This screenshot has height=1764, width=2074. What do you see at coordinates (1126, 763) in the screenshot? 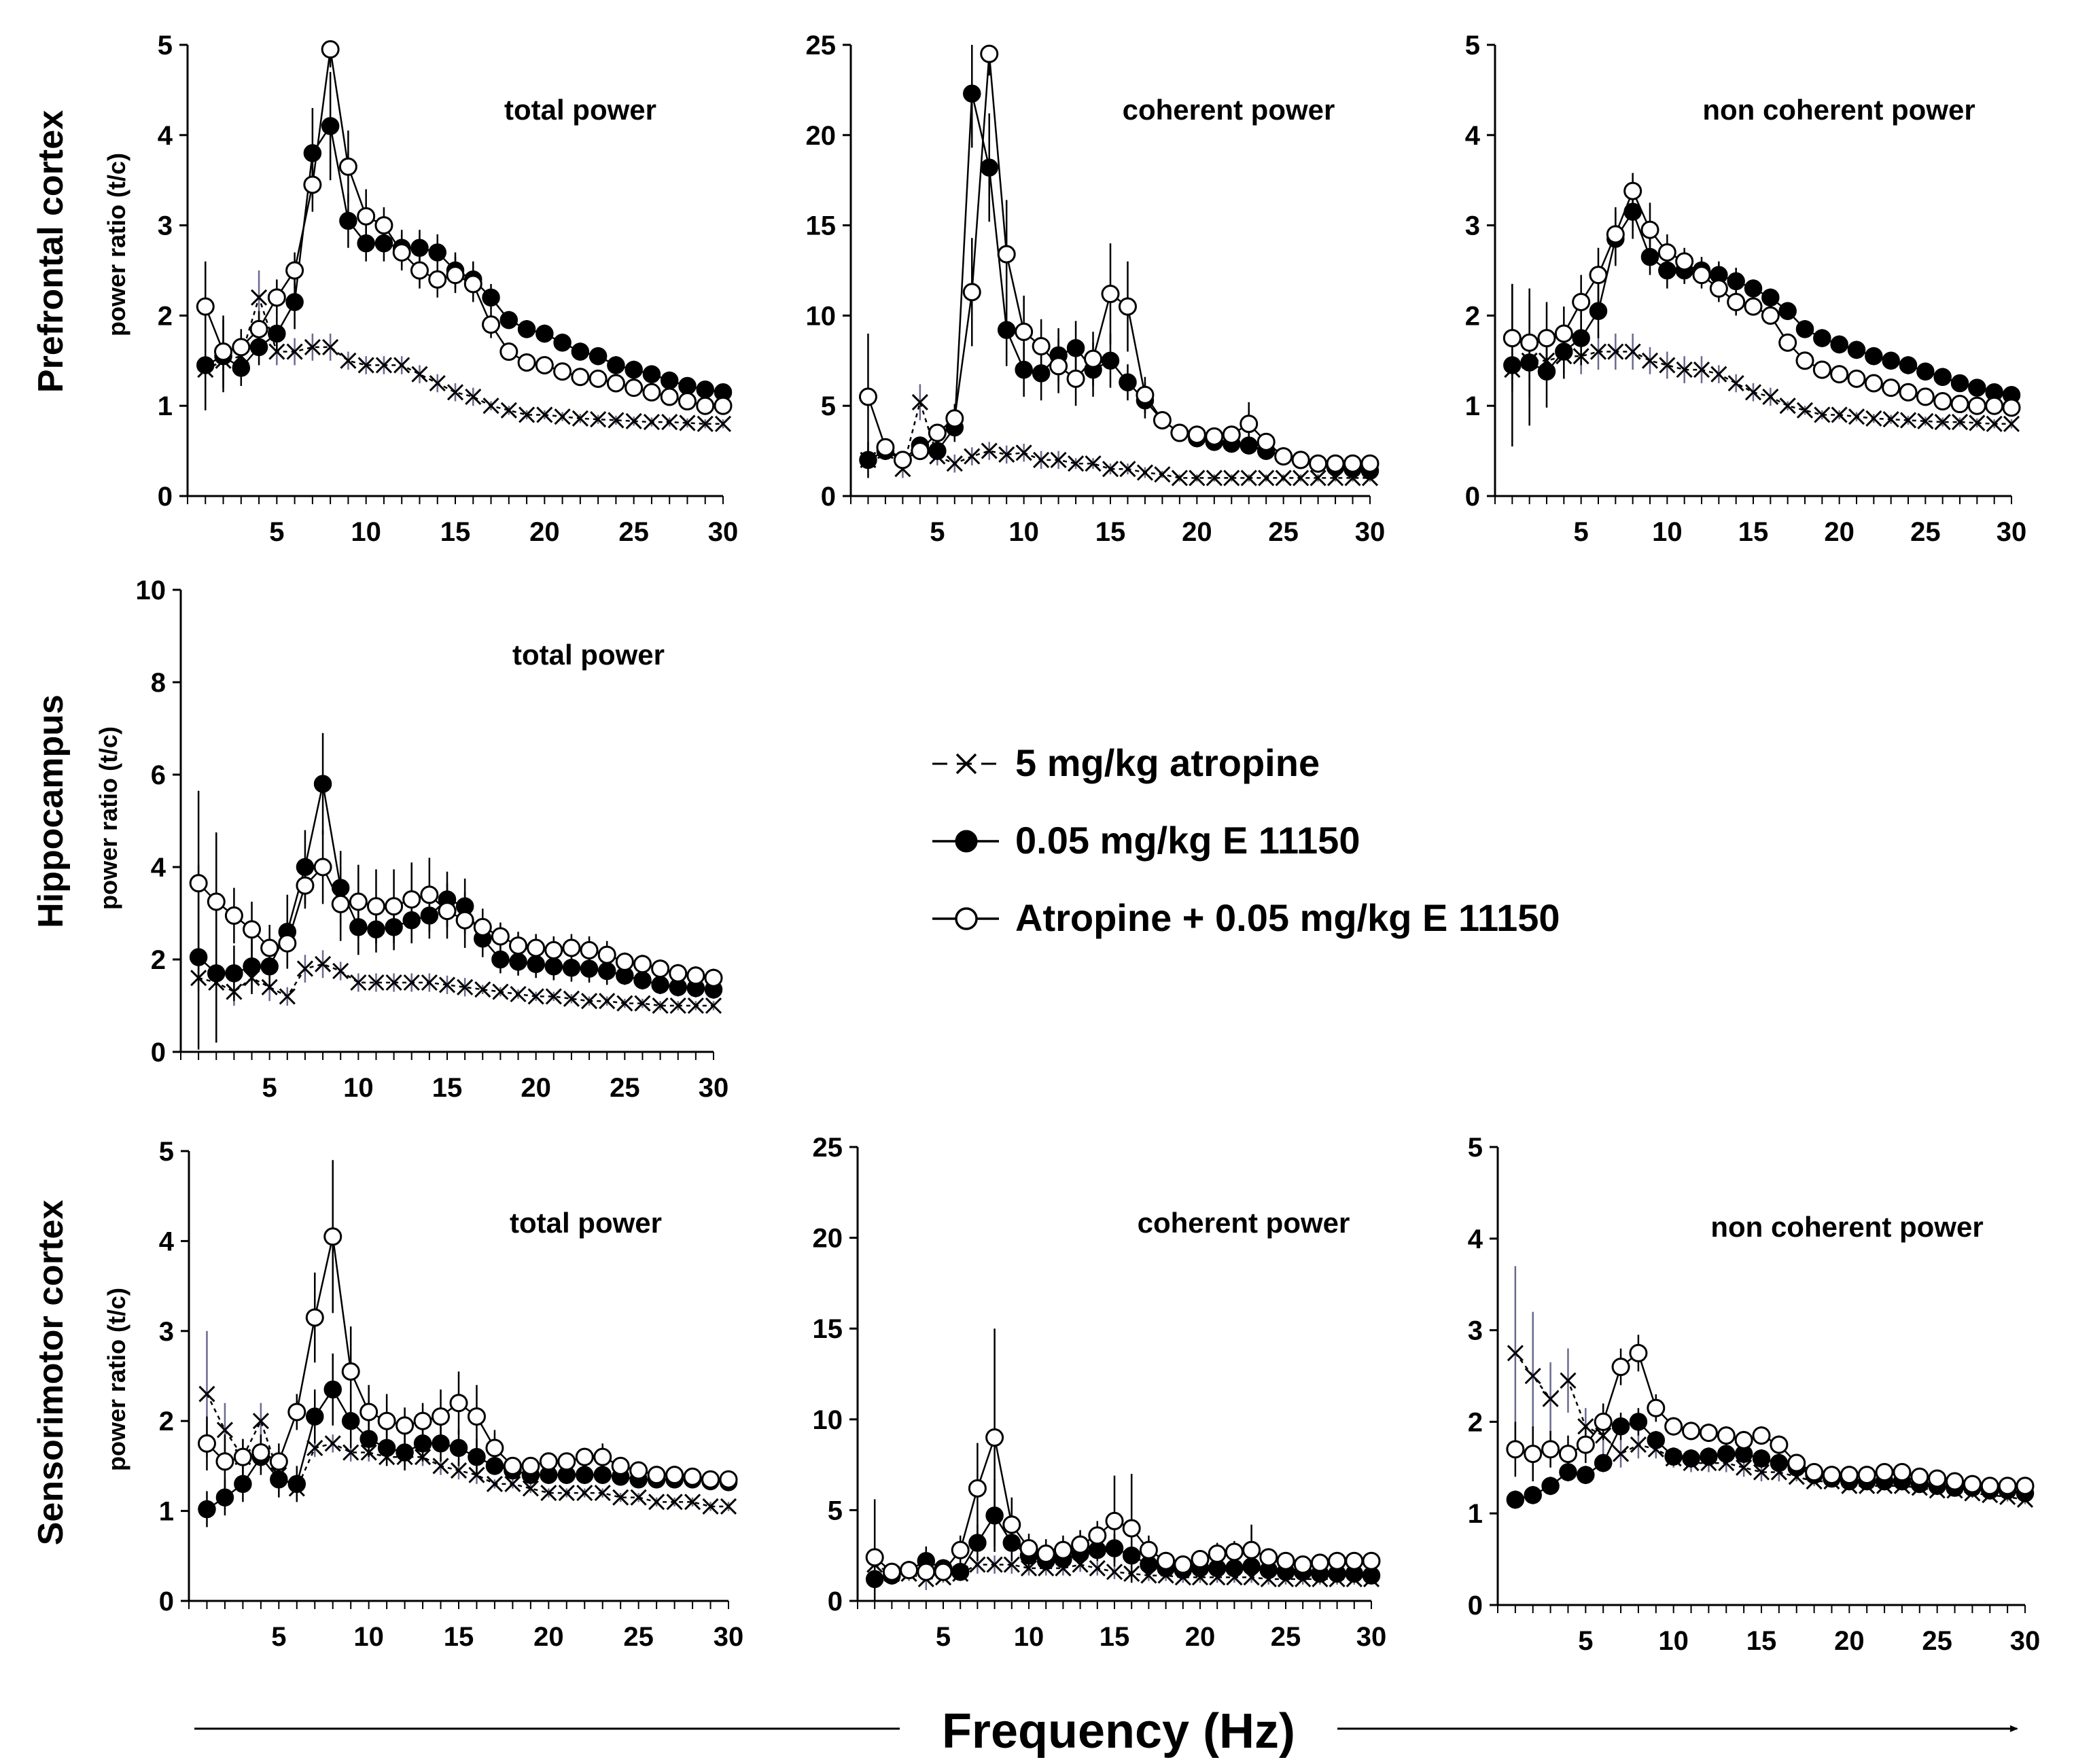
I see `legend-item-atropine: 5 mg/kg atropine` at bounding box center [1126, 763].